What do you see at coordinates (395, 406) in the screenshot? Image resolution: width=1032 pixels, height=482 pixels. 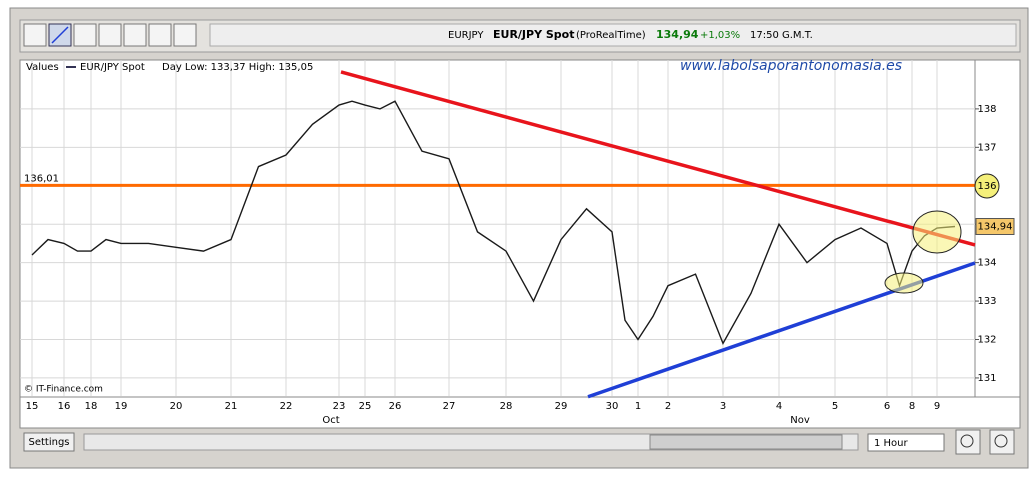 I see `x-tick-label: 26` at bounding box center [395, 406].